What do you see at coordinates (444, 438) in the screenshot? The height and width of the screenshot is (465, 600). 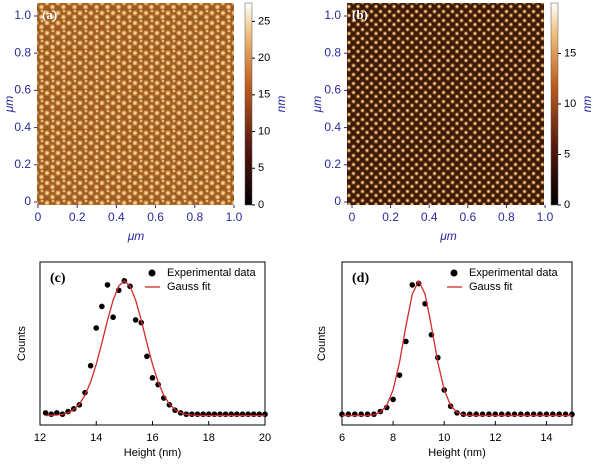 I see `x-tick-label: 10` at bounding box center [444, 438].